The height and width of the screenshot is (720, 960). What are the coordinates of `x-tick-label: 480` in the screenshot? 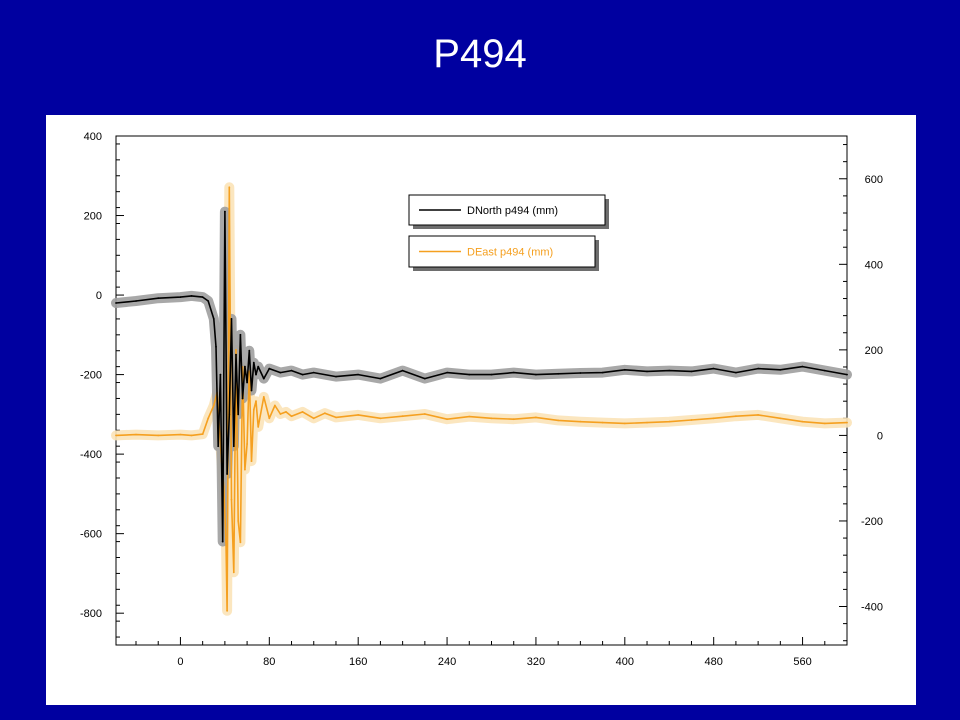 It's located at (714, 662).